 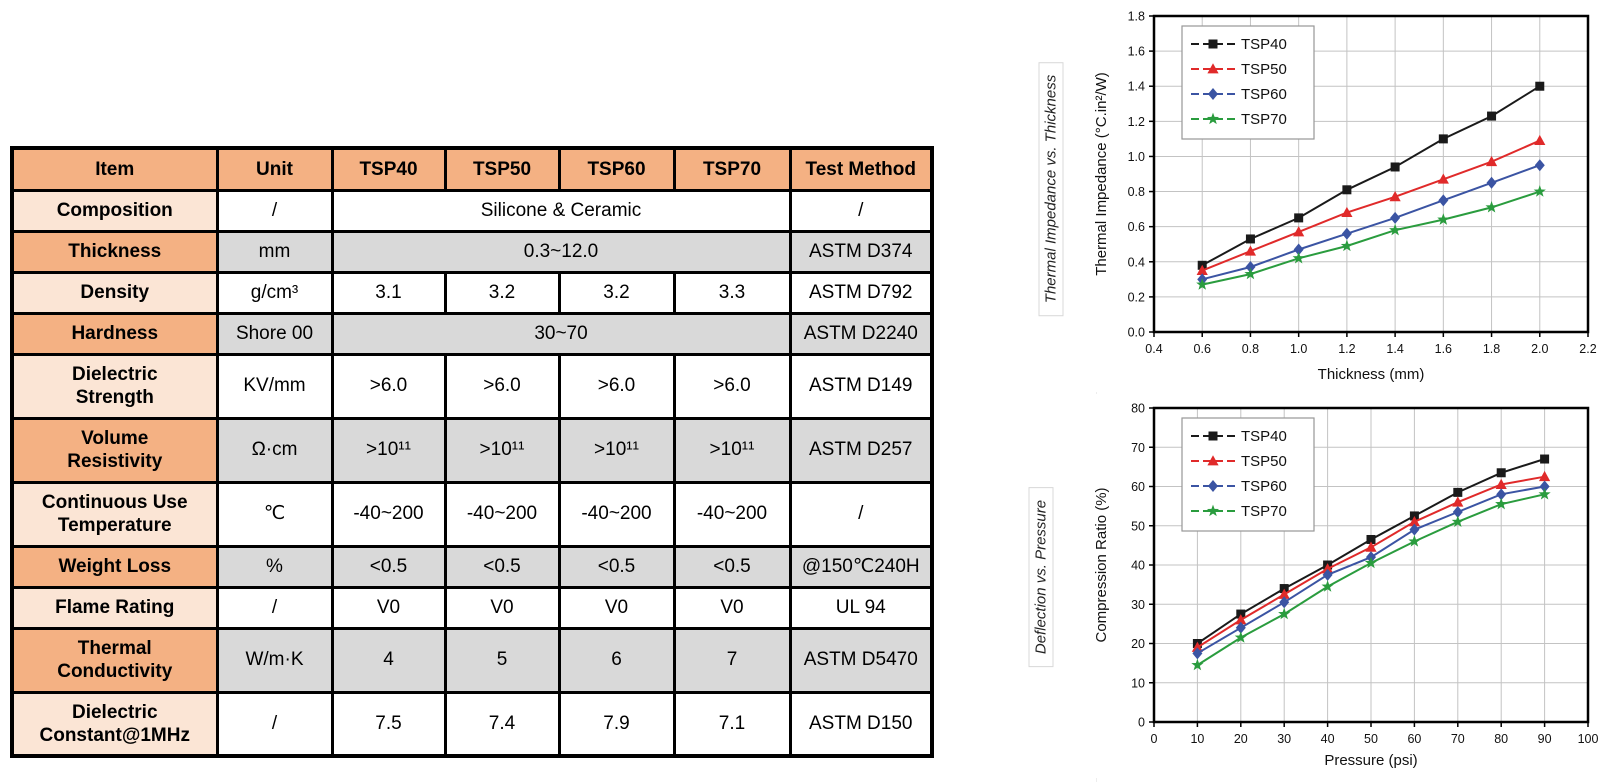 What do you see at coordinates (388, 169) in the screenshot?
I see `column-header-tsp40: TSP40` at bounding box center [388, 169].